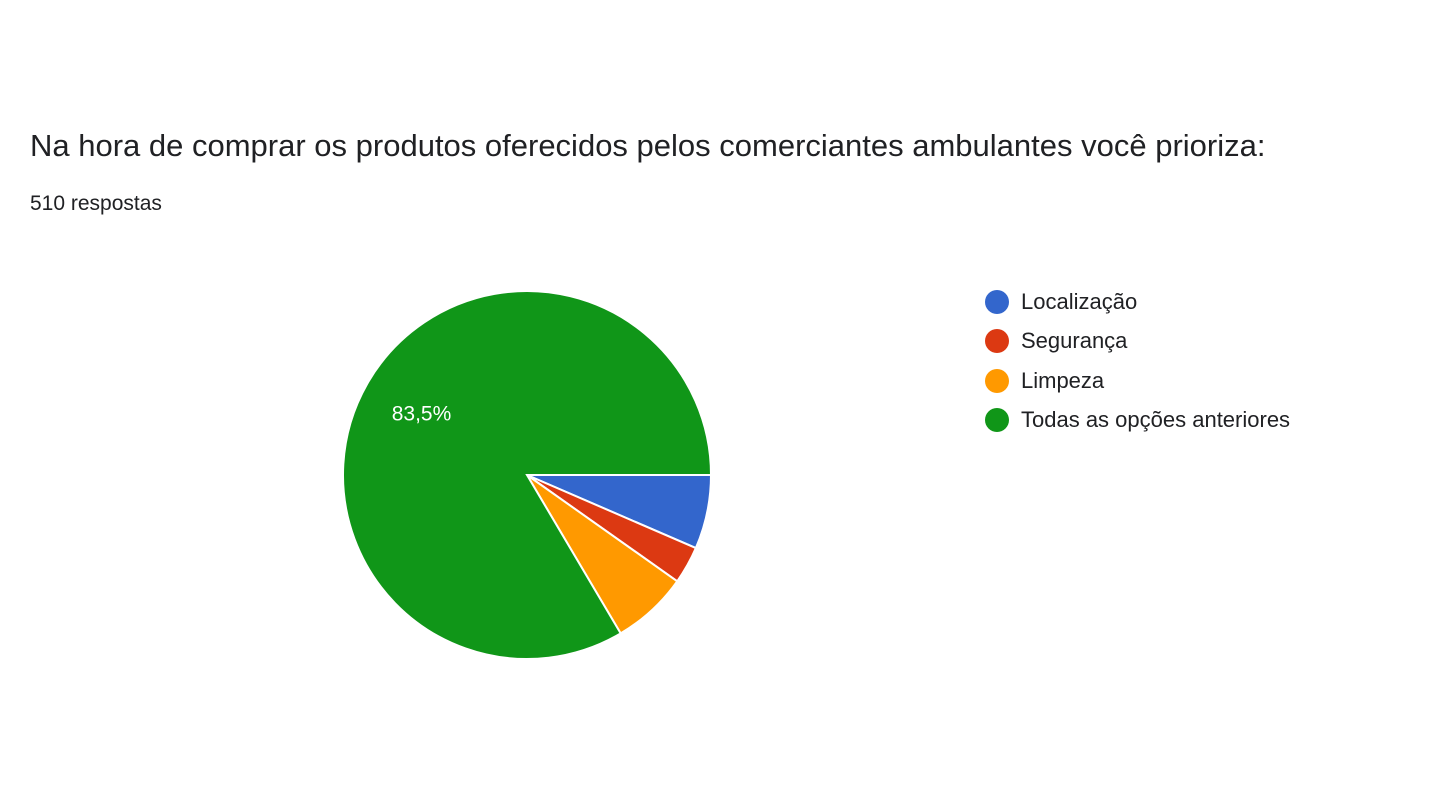 This screenshot has height=805, width=1440. I want to click on legend-label: Localização, so click(1079, 301).